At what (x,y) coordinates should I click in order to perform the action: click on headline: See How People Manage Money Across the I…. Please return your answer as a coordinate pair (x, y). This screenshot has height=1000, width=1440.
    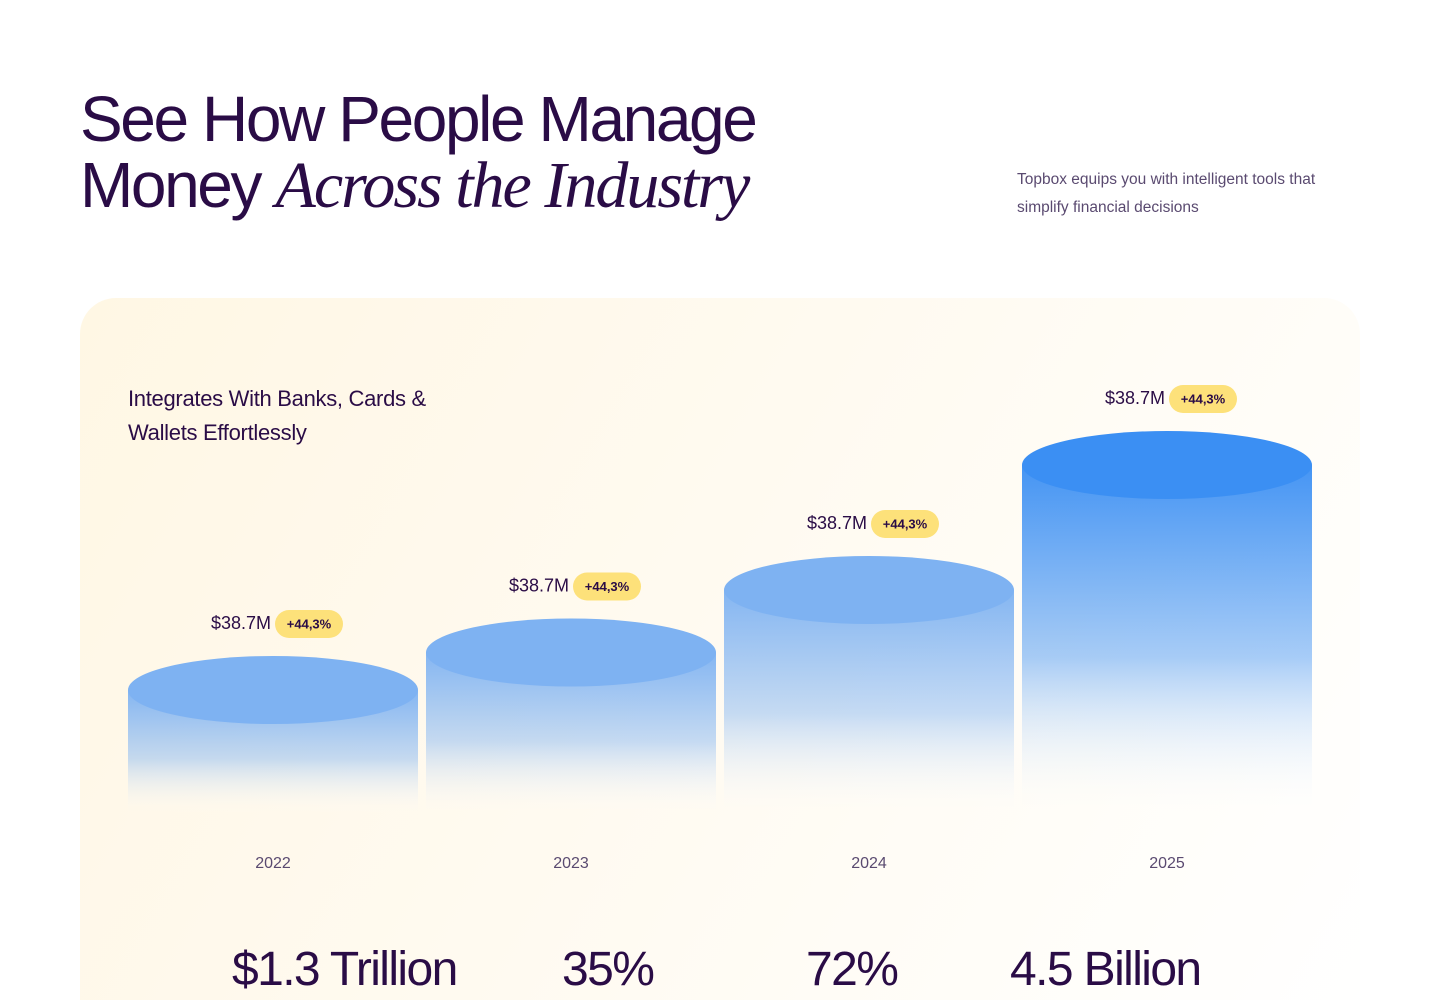
    Looking at the image, I should click on (460, 152).